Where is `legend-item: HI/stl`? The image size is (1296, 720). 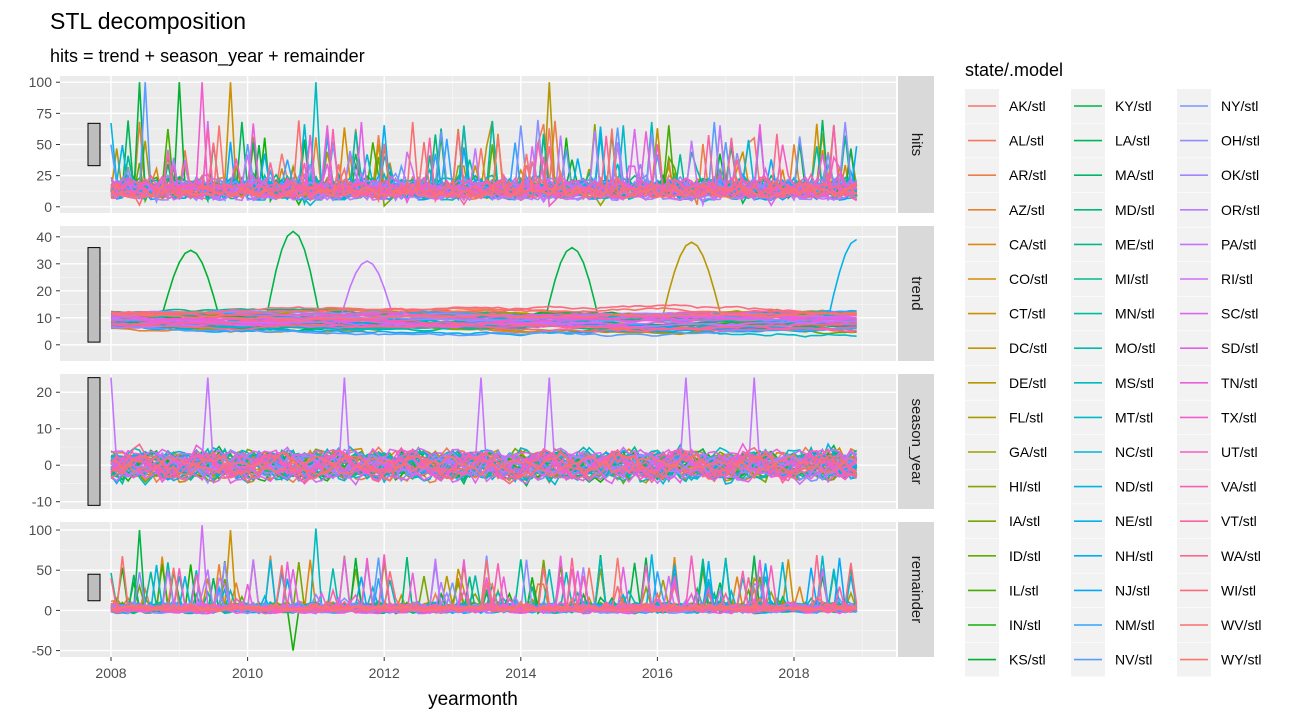
legend-item: HI/stl is located at coordinates (1003, 486).